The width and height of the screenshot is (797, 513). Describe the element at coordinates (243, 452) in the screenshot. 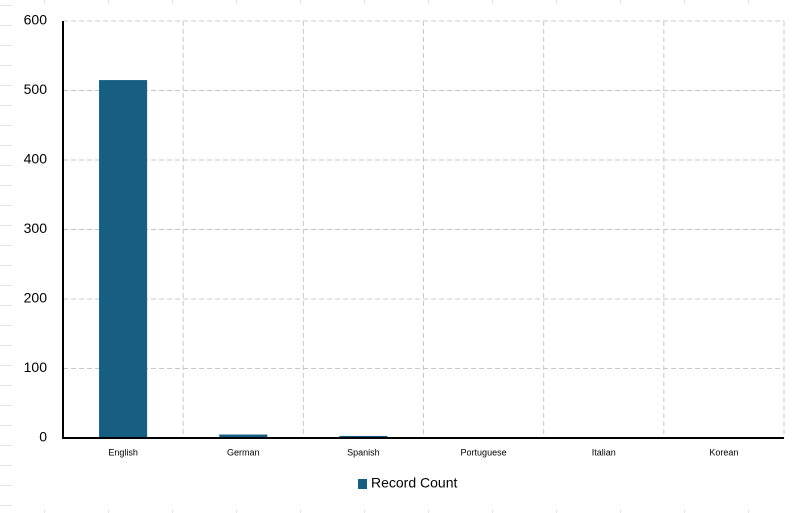

I see `x-tick-label: German` at that location.